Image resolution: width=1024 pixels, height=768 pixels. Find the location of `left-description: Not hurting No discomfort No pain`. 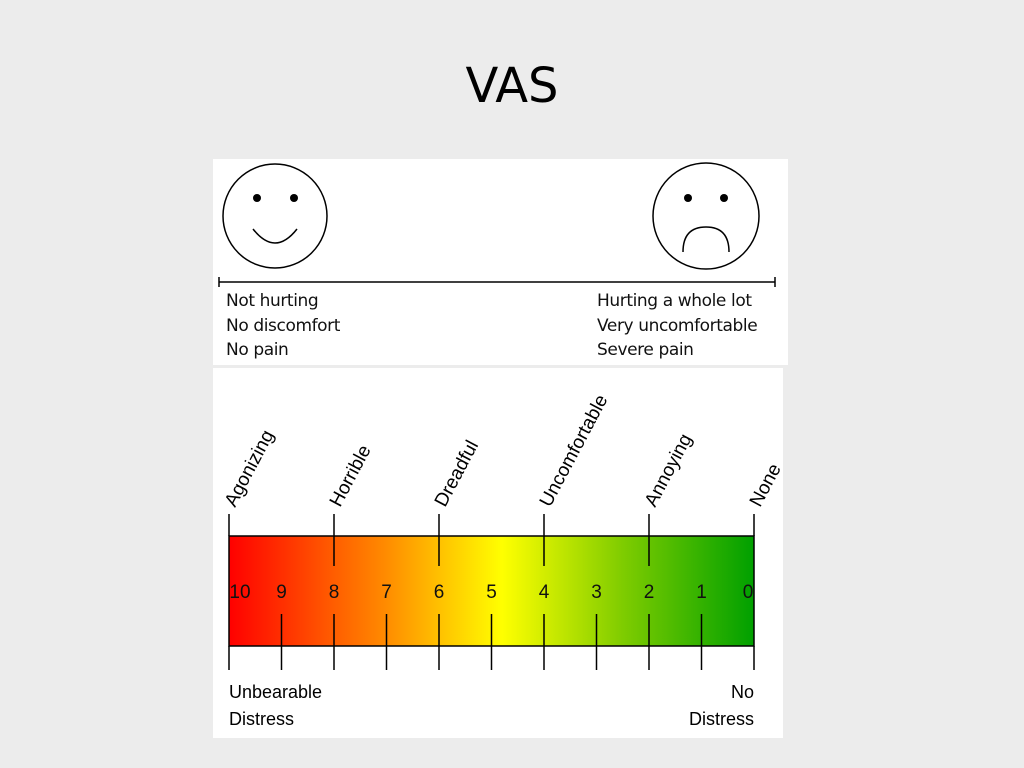

left-description: Not hurting No discomfort No pain is located at coordinates (283, 326).